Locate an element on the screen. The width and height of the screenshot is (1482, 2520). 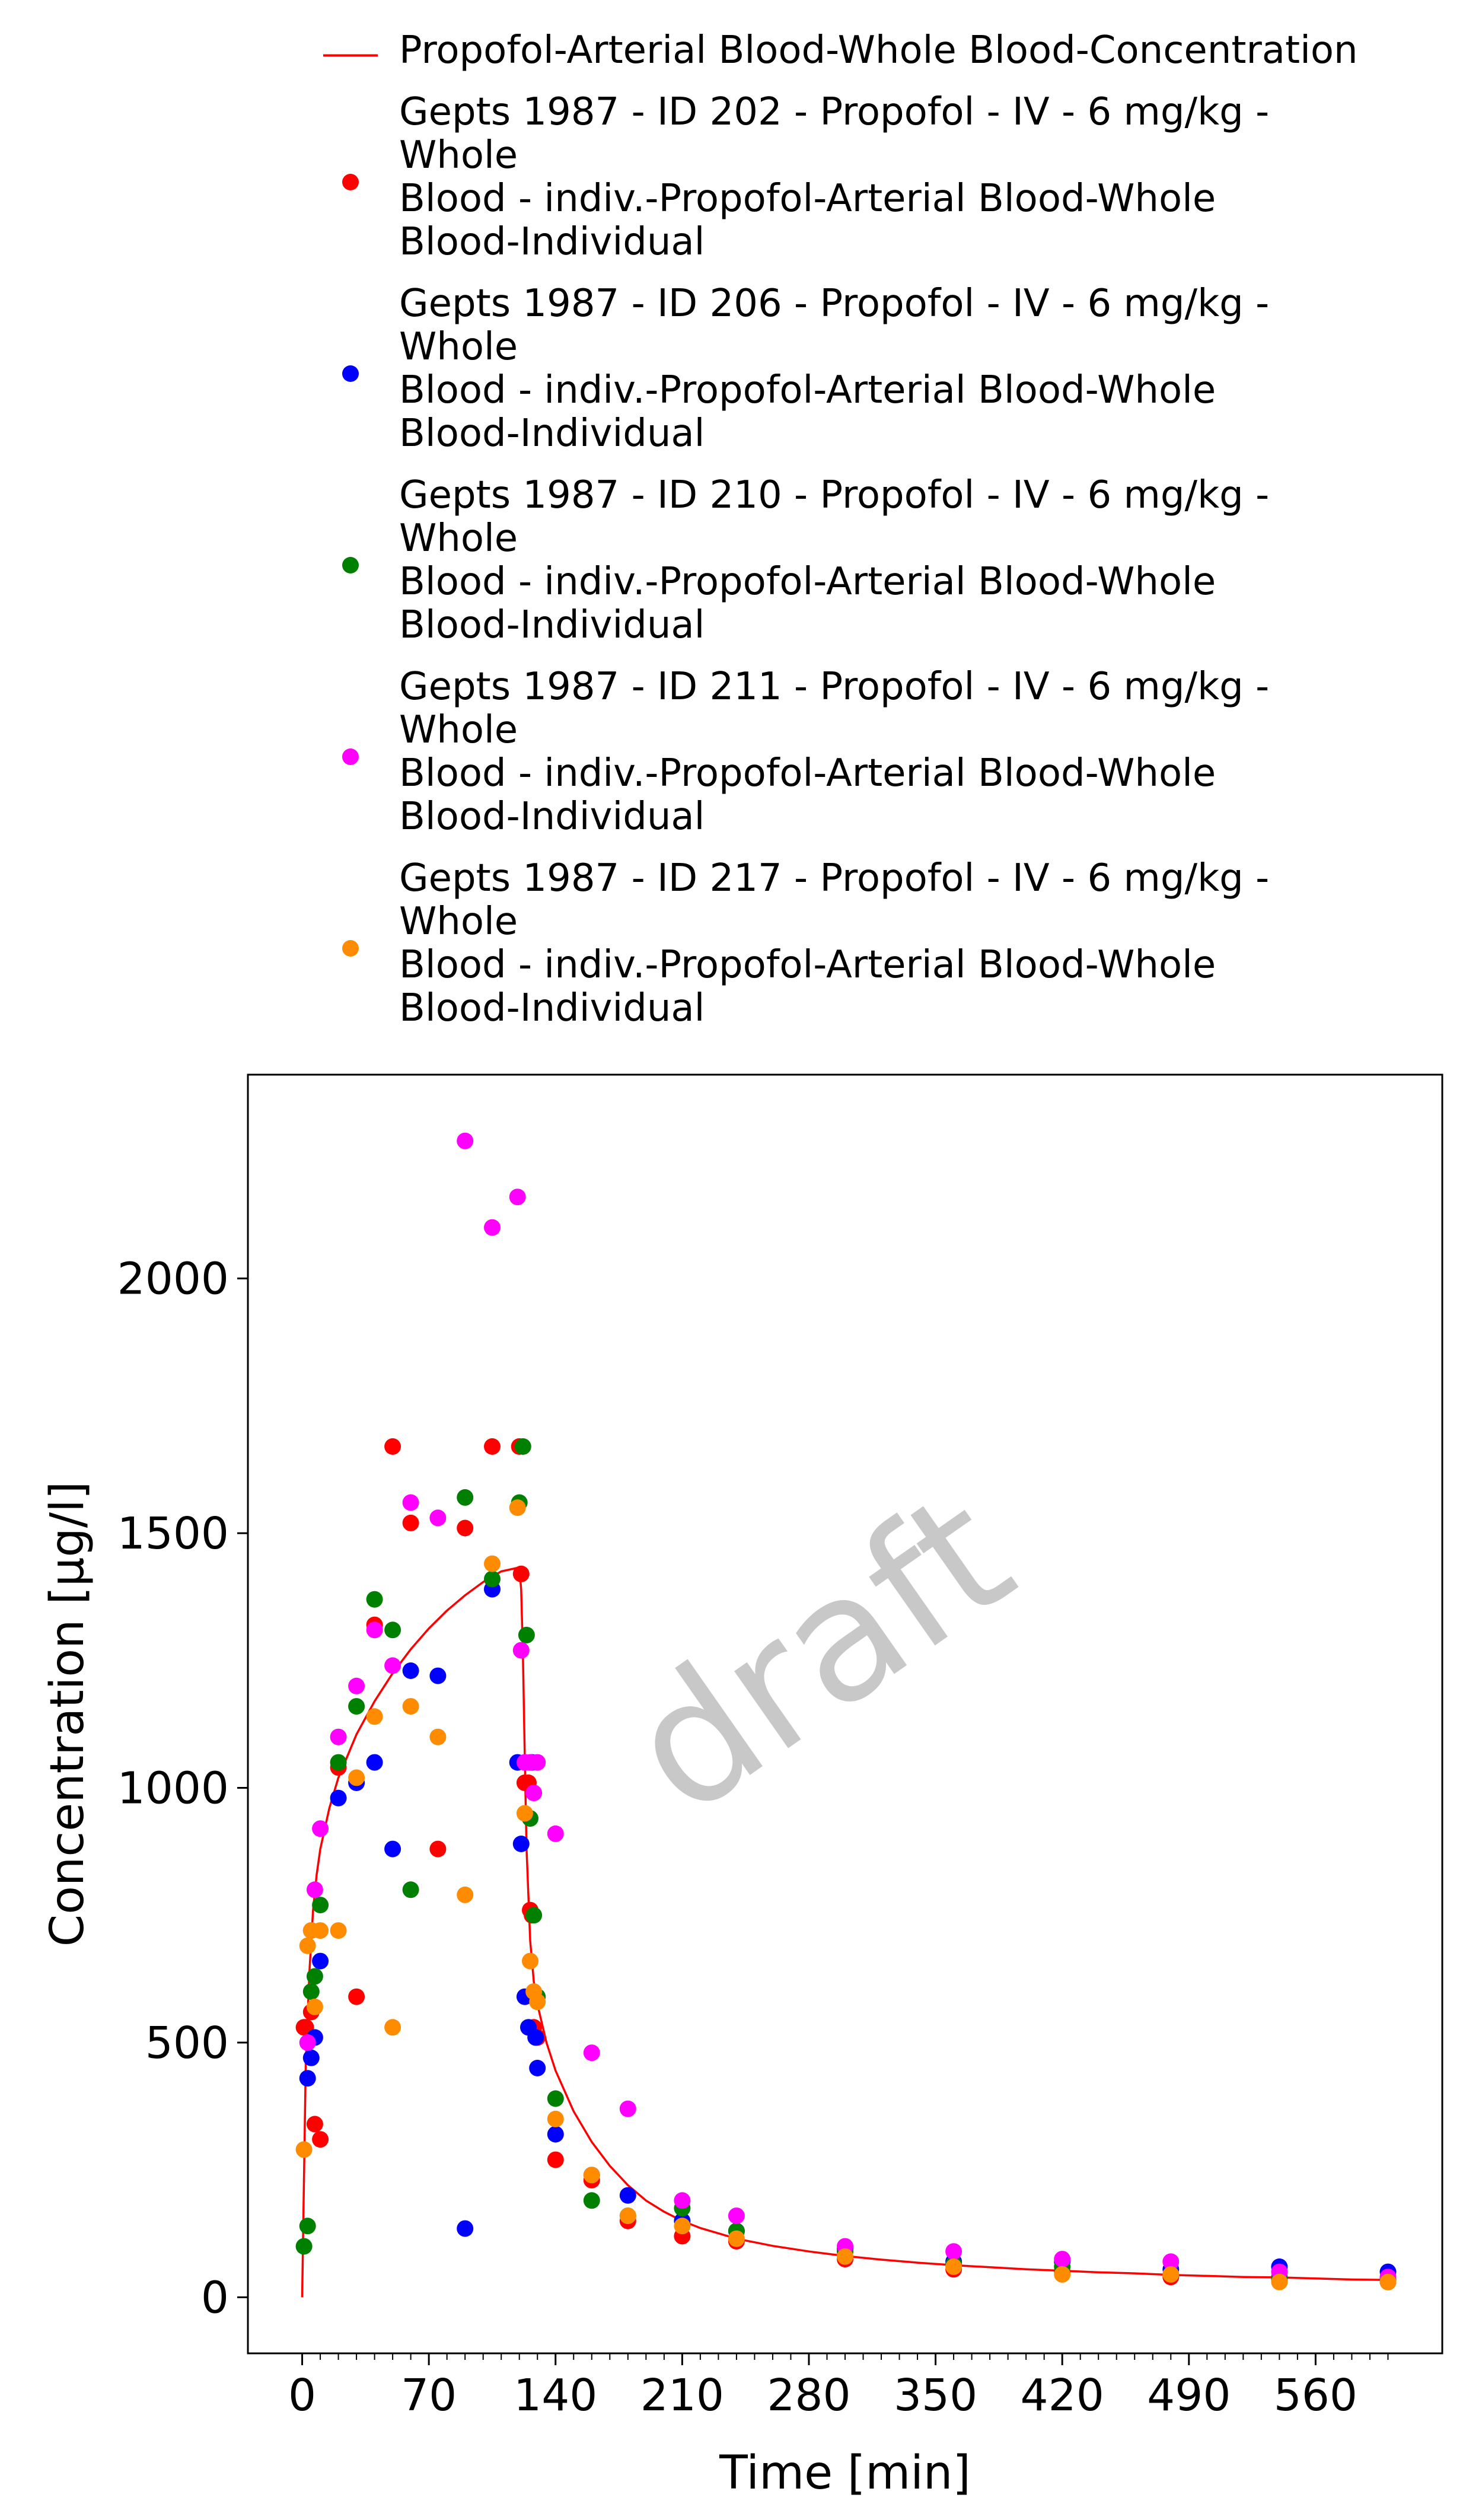
y-tick-label: 1000 is located at coordinates (173, 1788).